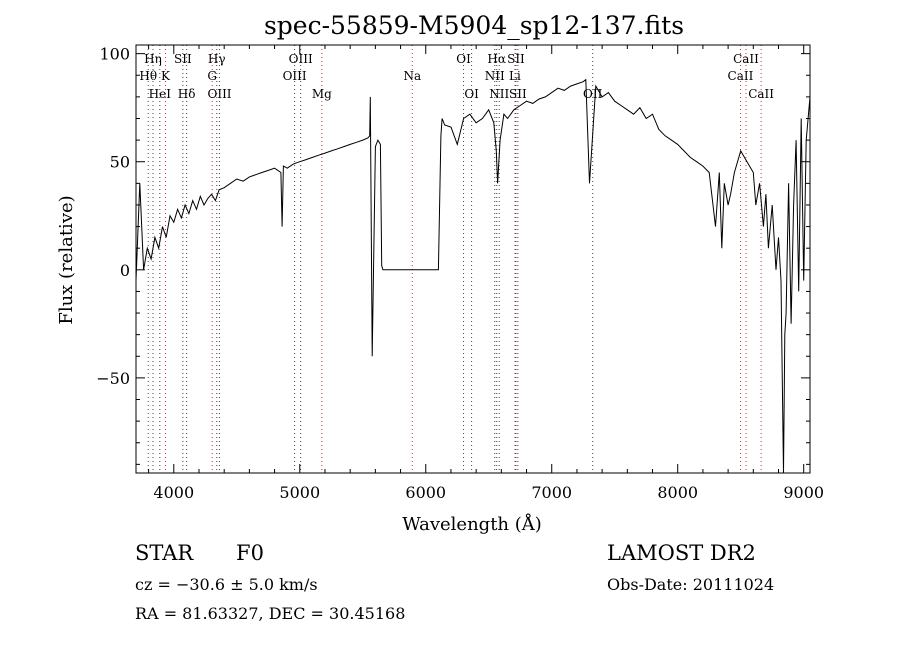  Describe the element at coordinates (173, 492) in the screenshot. I see `x-tick-label: 4000` at that location.